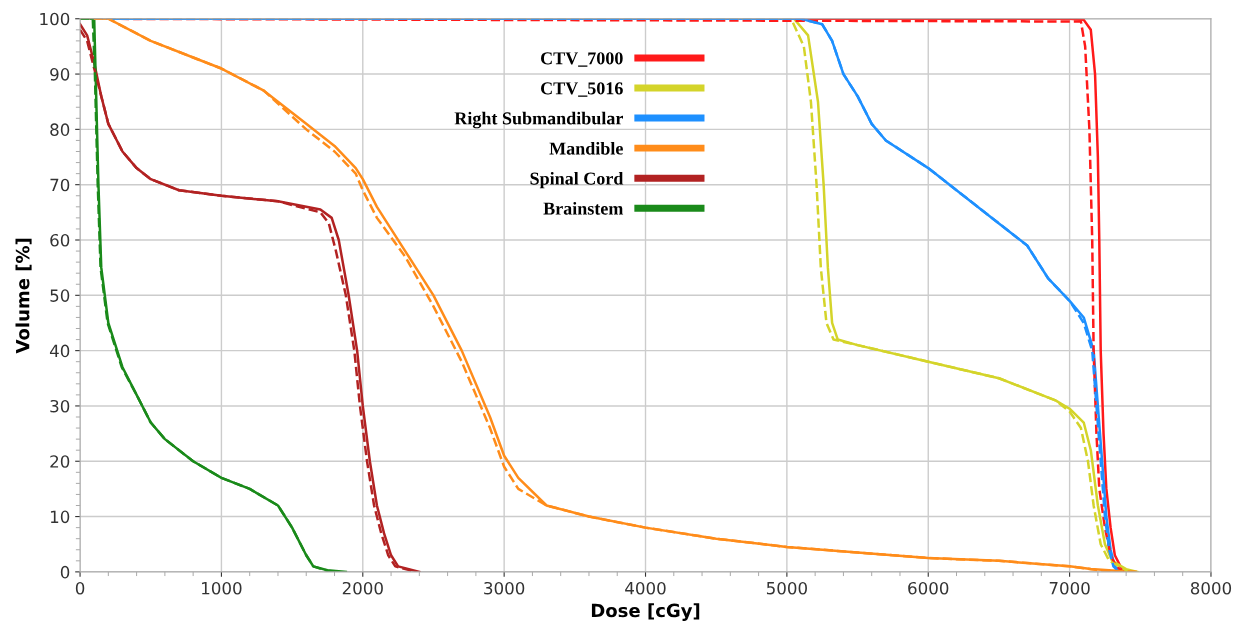 This screenshot has width=1251, height=625. I want to click on legend-label: Spinal Cord, so click(577, 180).